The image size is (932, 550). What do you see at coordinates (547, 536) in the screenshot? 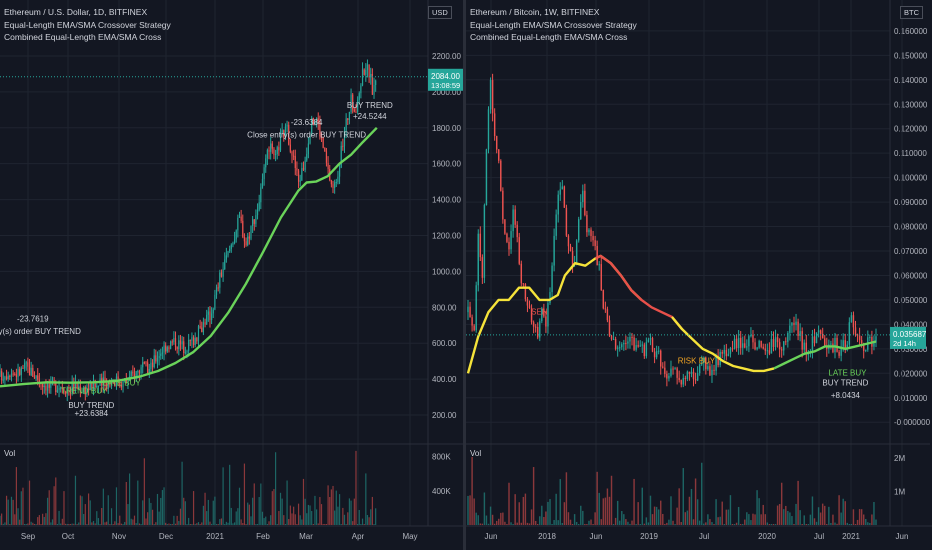
I see `x-tick-label: 2018` at bounding box center [547, 536].